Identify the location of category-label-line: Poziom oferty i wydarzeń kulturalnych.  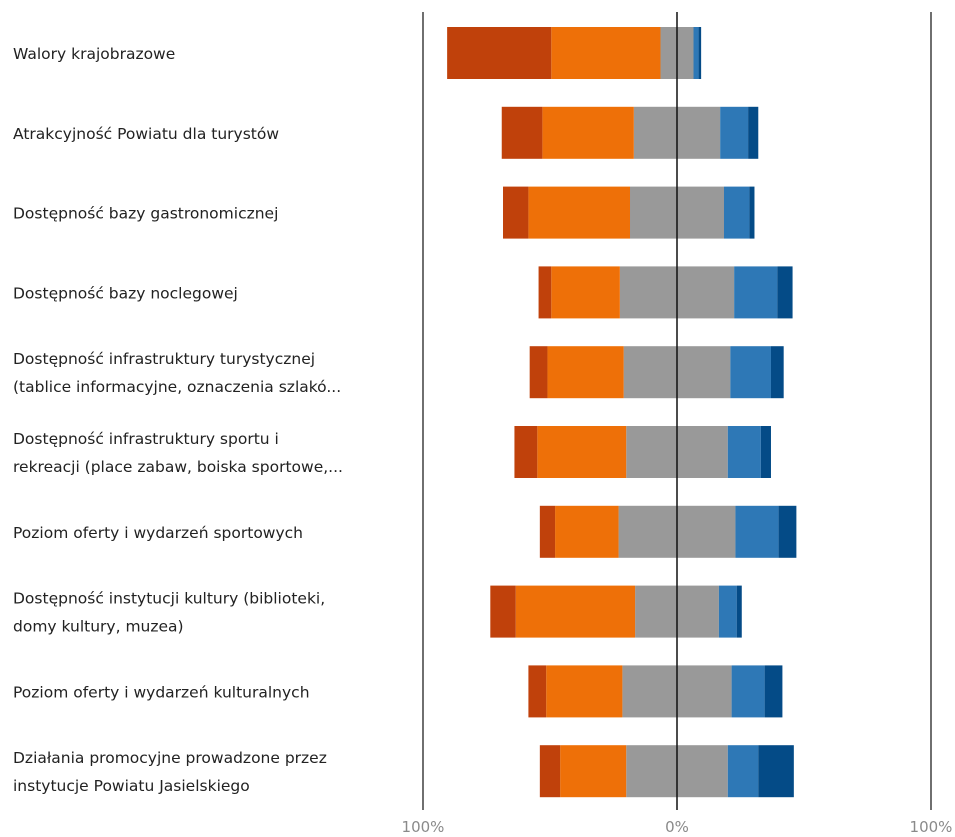
(161, 692).